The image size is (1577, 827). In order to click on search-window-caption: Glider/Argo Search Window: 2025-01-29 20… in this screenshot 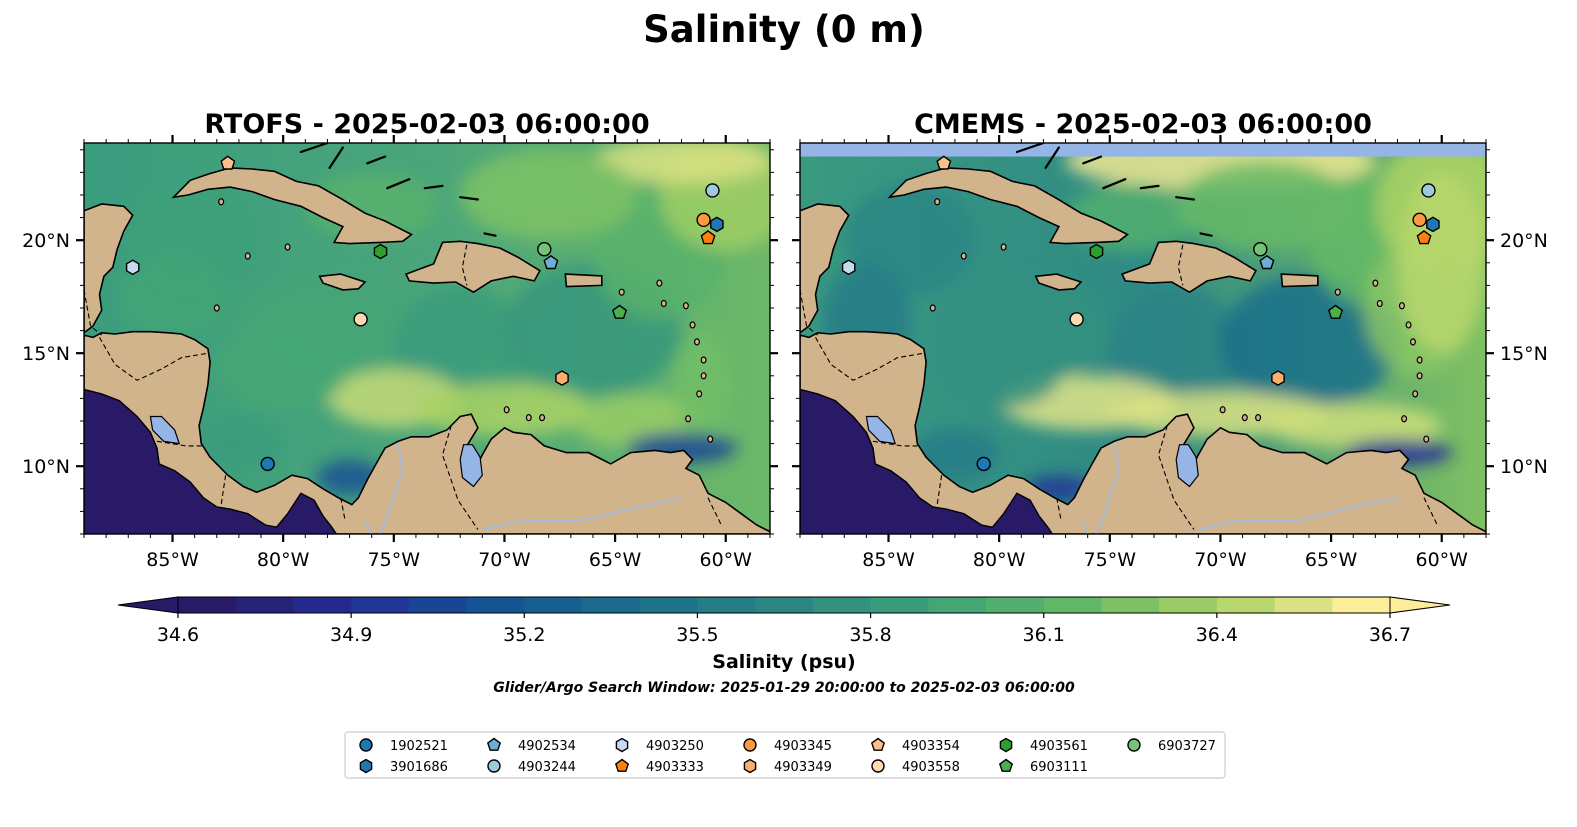, I will do `click(784, 688)`.